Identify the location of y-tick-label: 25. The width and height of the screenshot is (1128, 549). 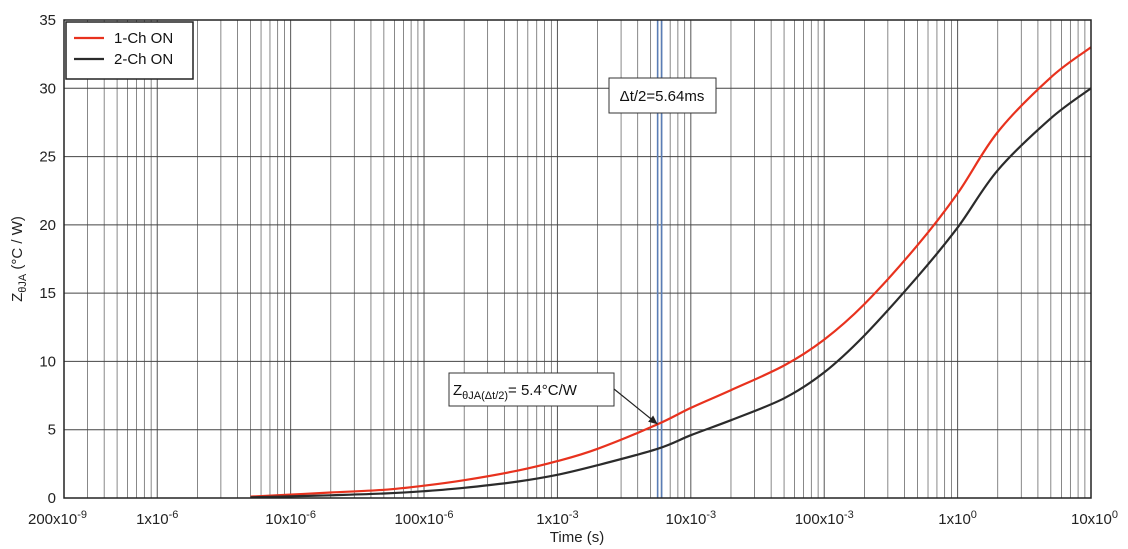
(47, 157).